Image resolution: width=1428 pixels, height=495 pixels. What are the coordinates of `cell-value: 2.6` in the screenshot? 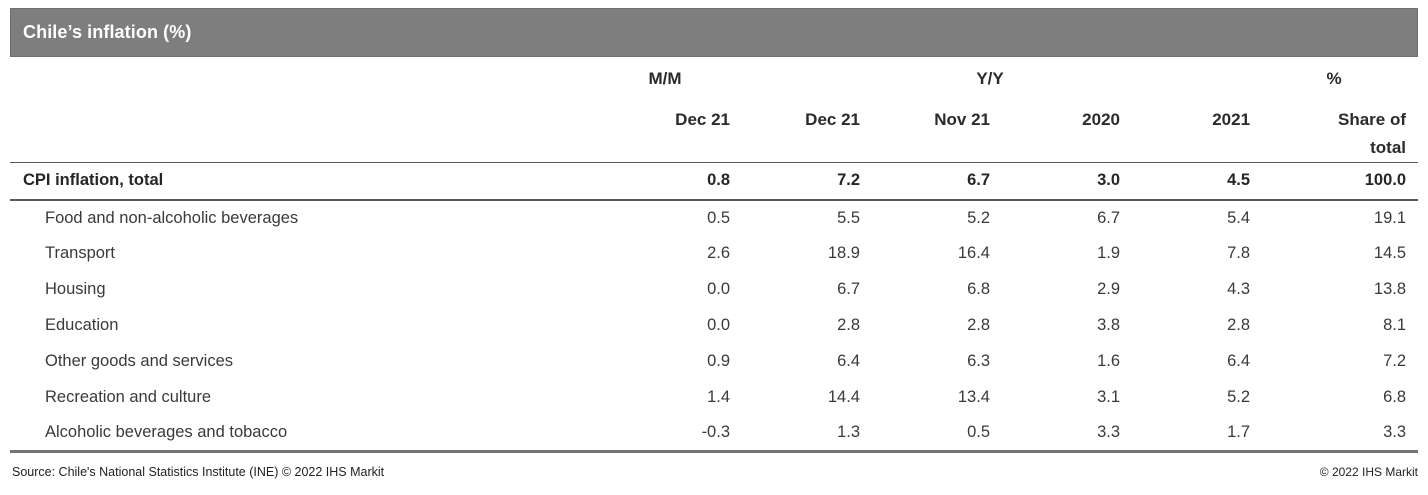 It's located at (718, 253).